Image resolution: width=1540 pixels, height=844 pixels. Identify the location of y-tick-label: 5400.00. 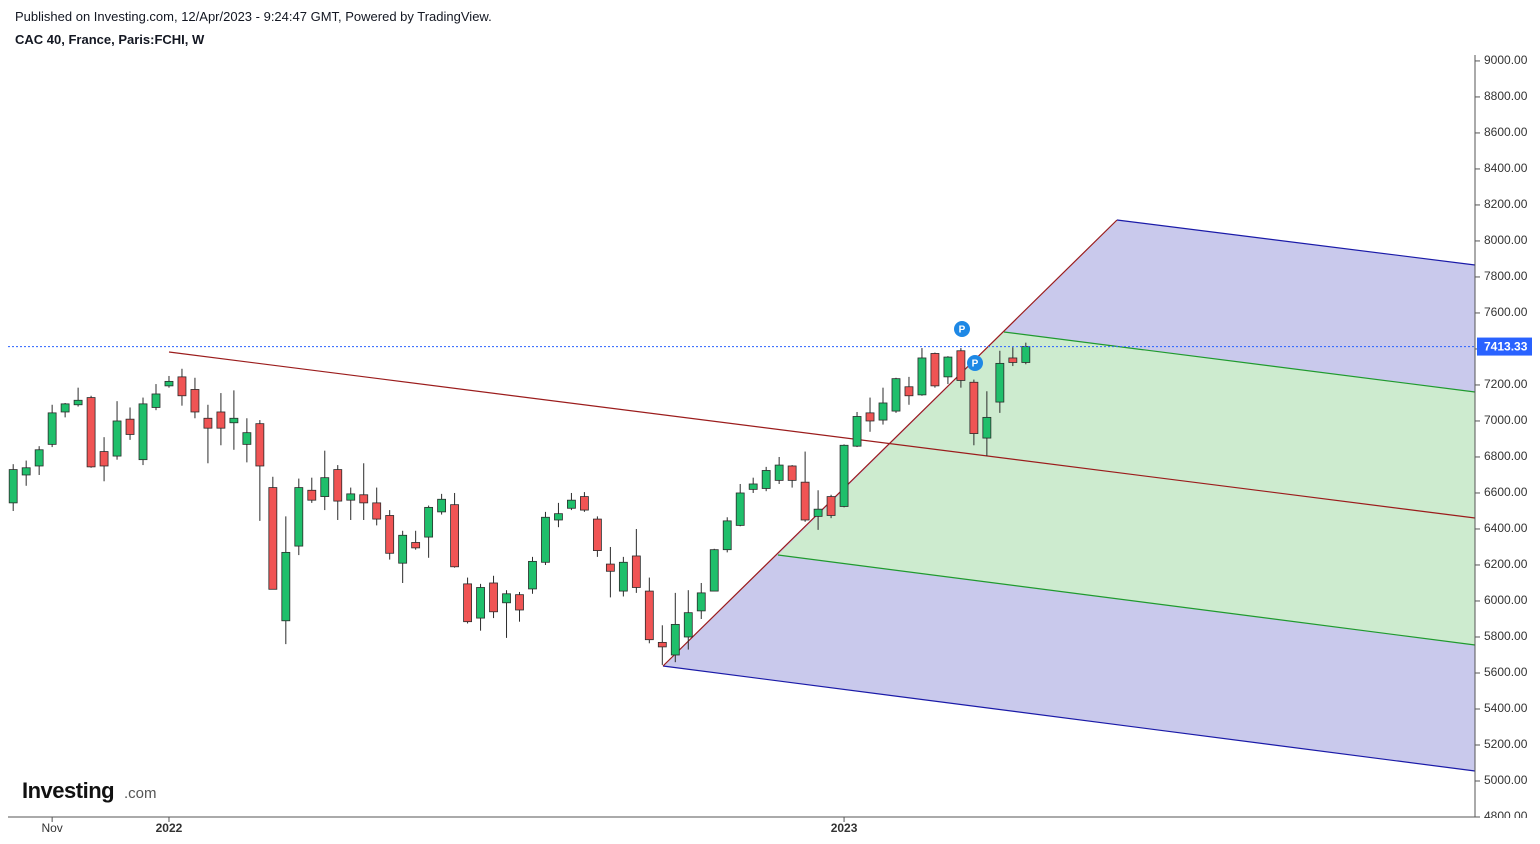
(1506, 708).